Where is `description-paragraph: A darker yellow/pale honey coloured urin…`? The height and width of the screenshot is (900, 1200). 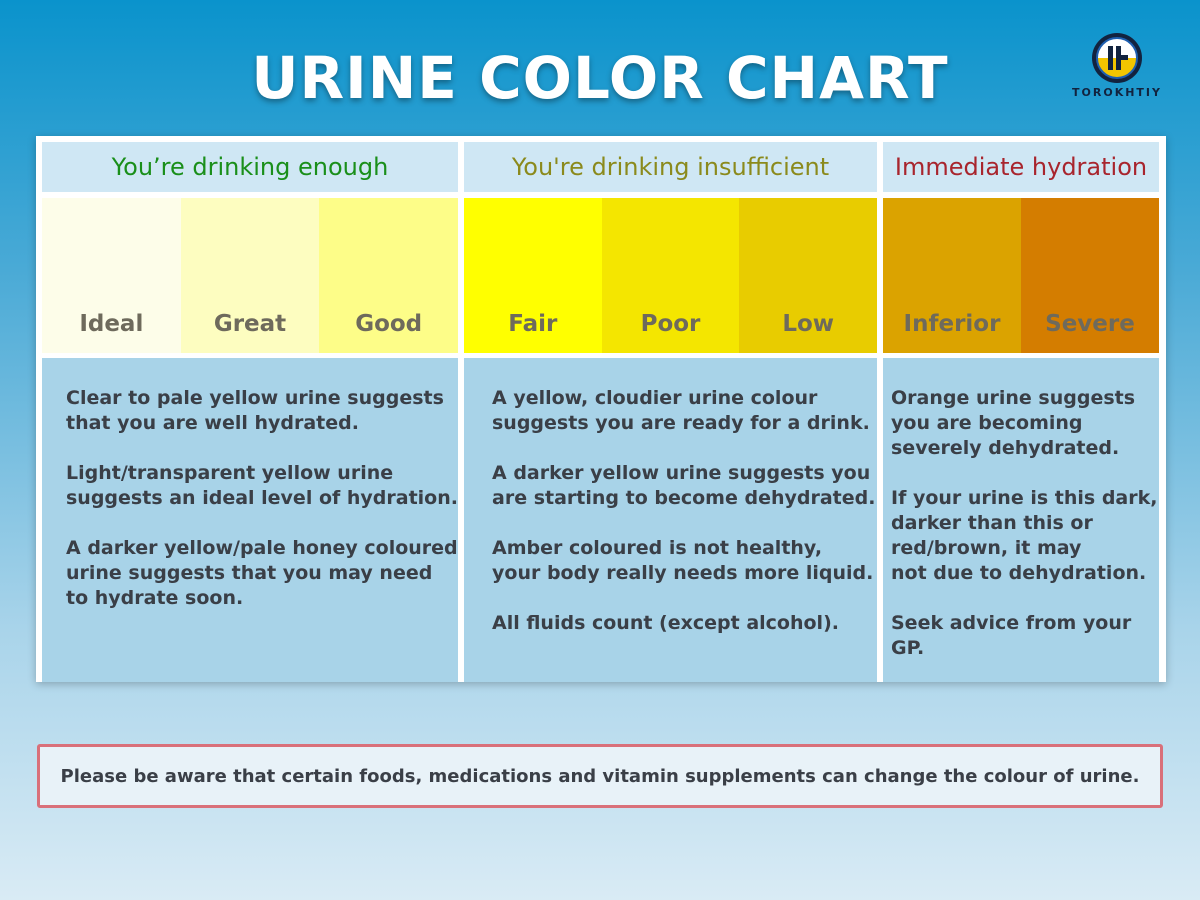 description-paragraph: A darker yellow/pale honey coloured urin… is located at coordinates (262, 573).